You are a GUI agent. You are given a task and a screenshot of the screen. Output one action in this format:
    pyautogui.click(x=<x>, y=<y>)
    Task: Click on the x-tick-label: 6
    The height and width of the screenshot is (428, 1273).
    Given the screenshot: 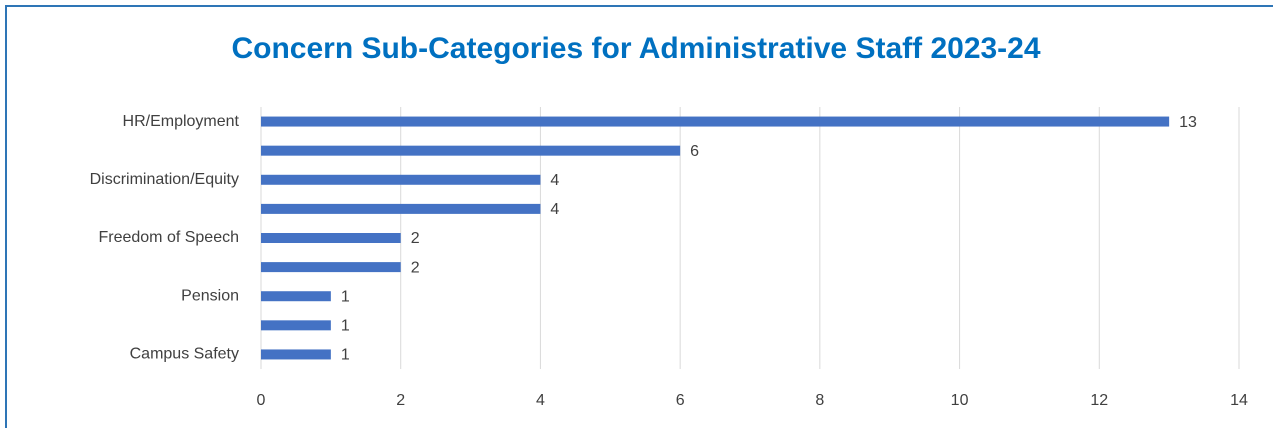 What is the action you would take?
    pyautogui.click(x=680, y=400)
    